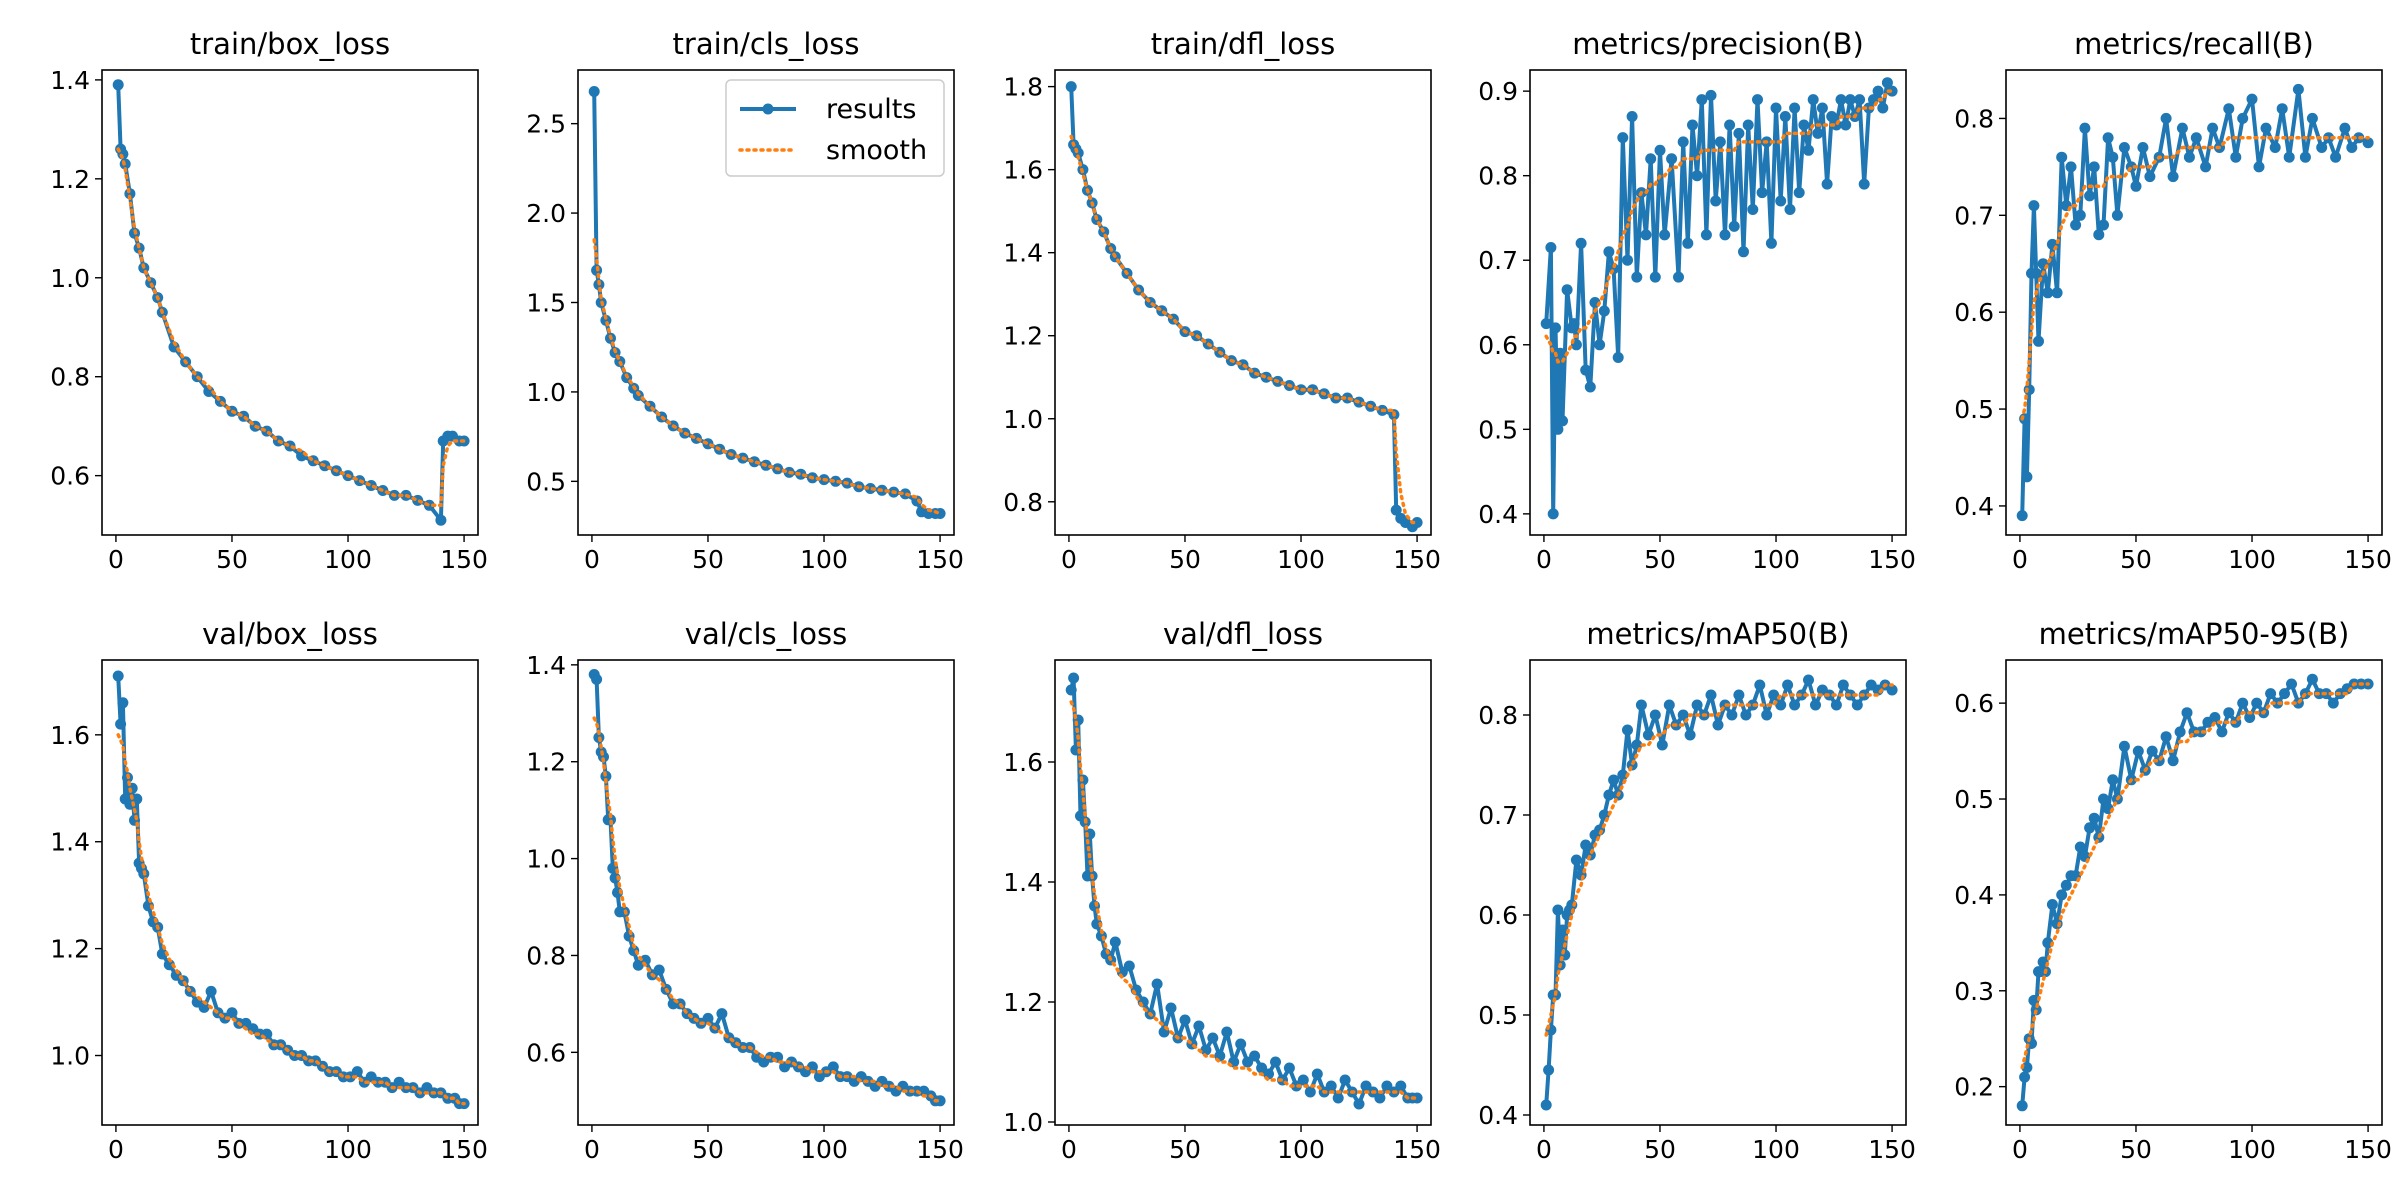  Describe the element at coordinates (70, 476) in the screenshot. I see `y-tick-label: 0.6` at that location.